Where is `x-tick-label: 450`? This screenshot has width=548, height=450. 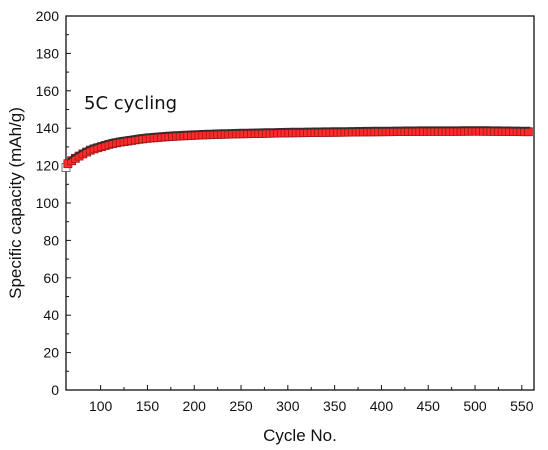 x-tick-label: 450 is located at coordinates (429, 406).